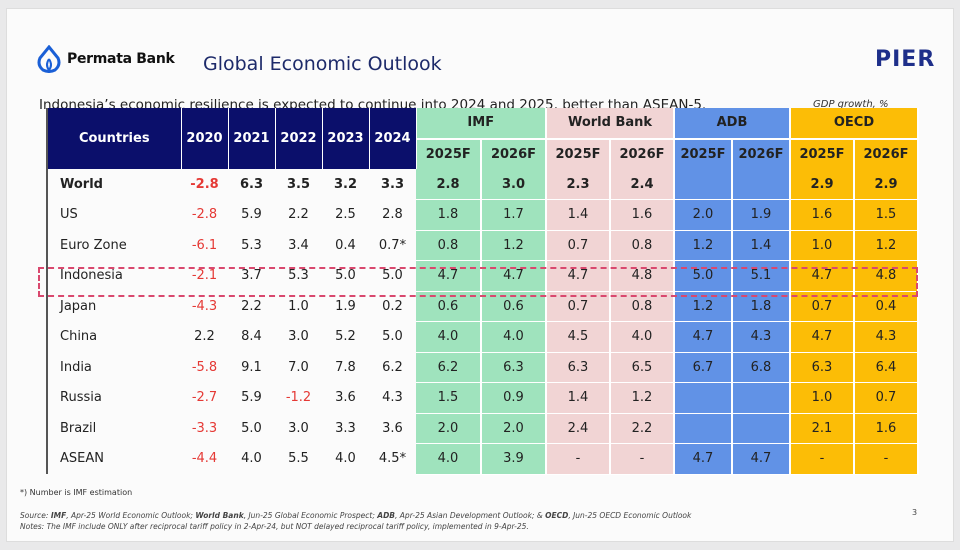  What do you see at coordinates (642, 428) in the screenshot?
I see `wb-value-2026f: 2.2` at bounding box center [642, 428].